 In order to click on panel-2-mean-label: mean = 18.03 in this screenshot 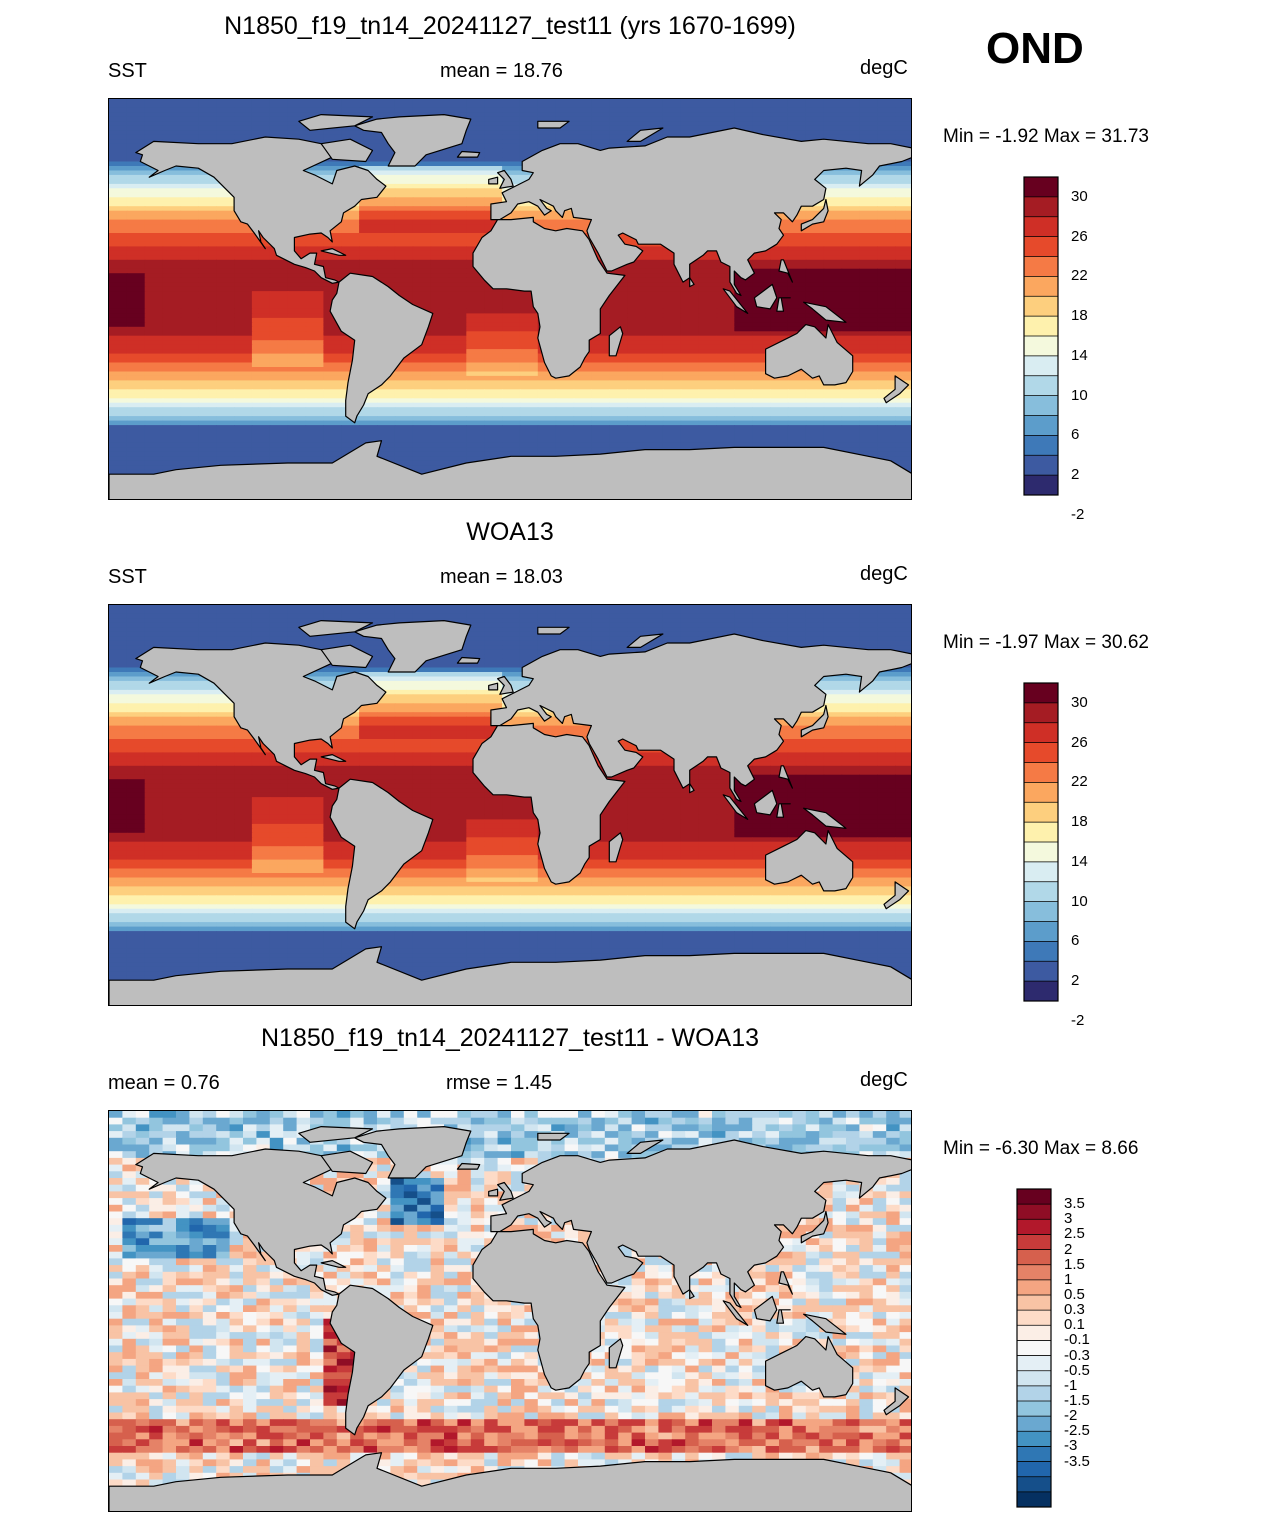, I will do `click(501, 577)`.